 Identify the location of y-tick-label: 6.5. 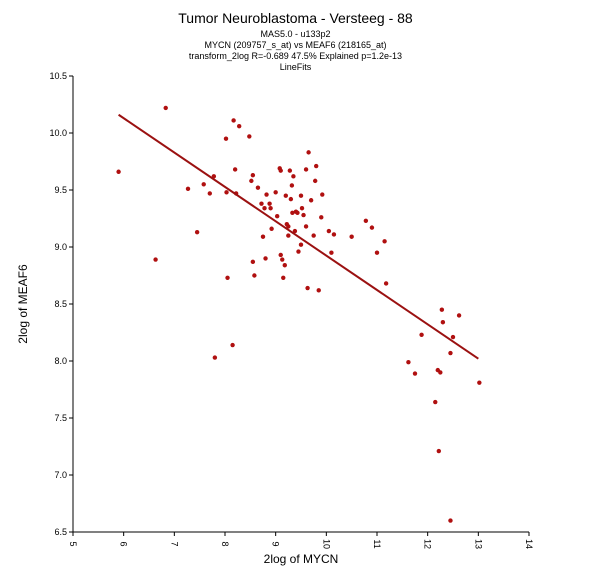
(60, 532).